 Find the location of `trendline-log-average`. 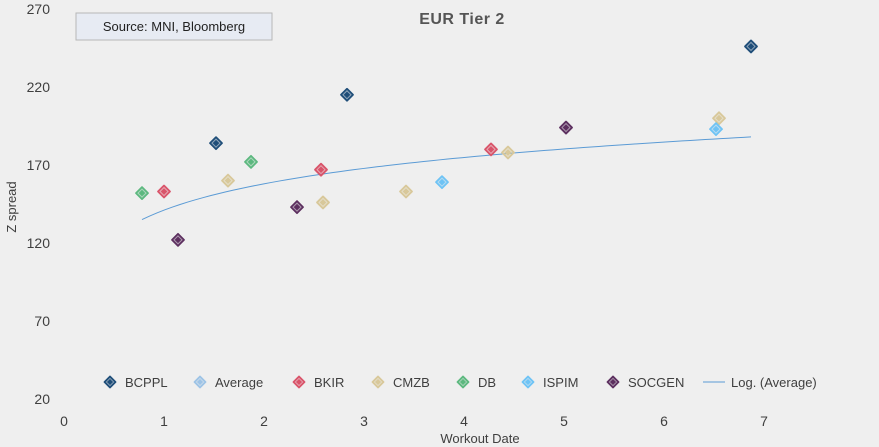

trendline-log-average is located at coordinates (446, 178).